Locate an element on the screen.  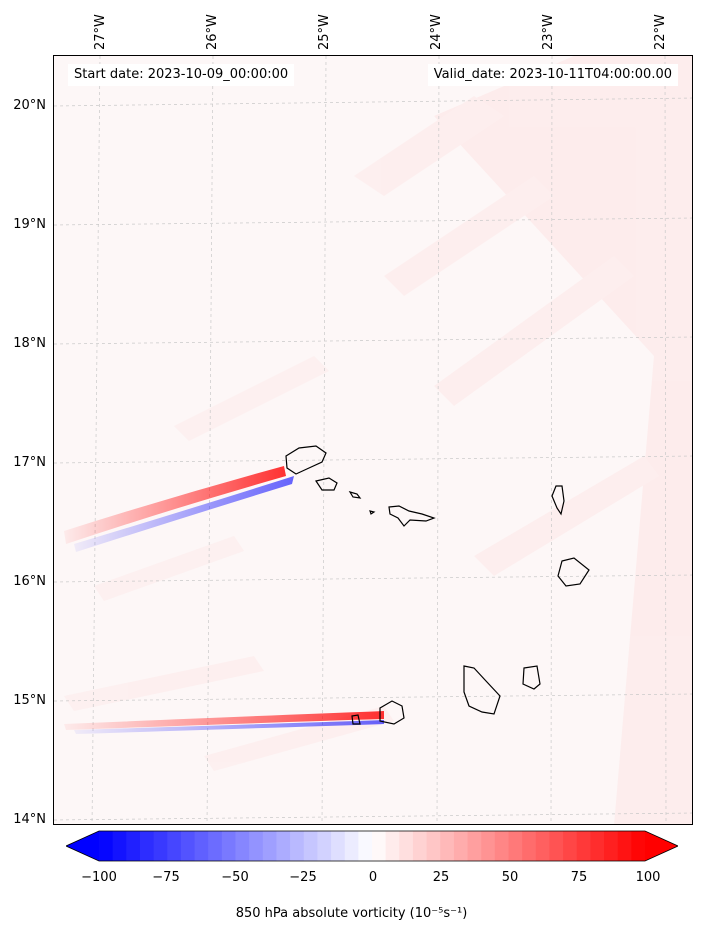
lat-label: 16°N is located at coordinates (29, 581).